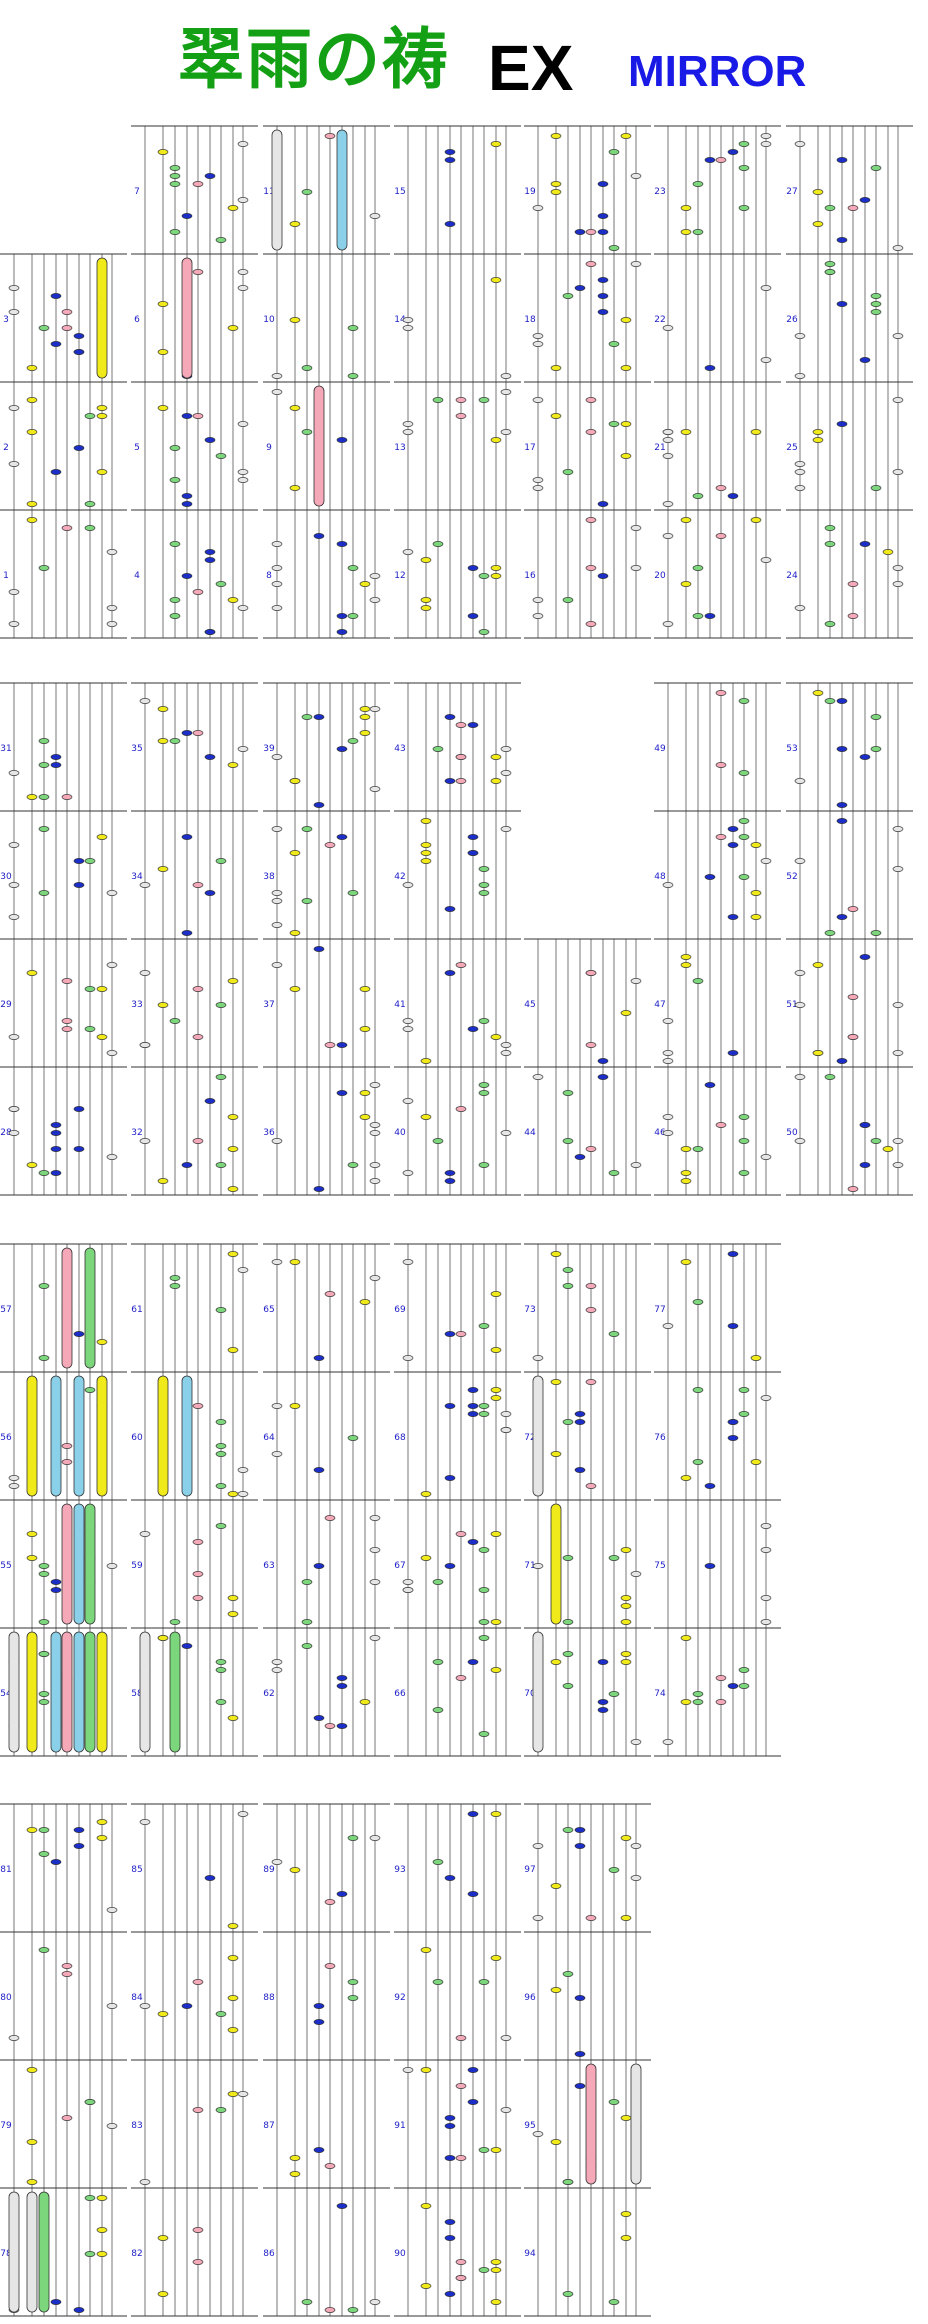 The image size is (928, 2324). Describe the element at coordinates (791, 192) in the screenshot. I see `measure-number: 27` at that location.